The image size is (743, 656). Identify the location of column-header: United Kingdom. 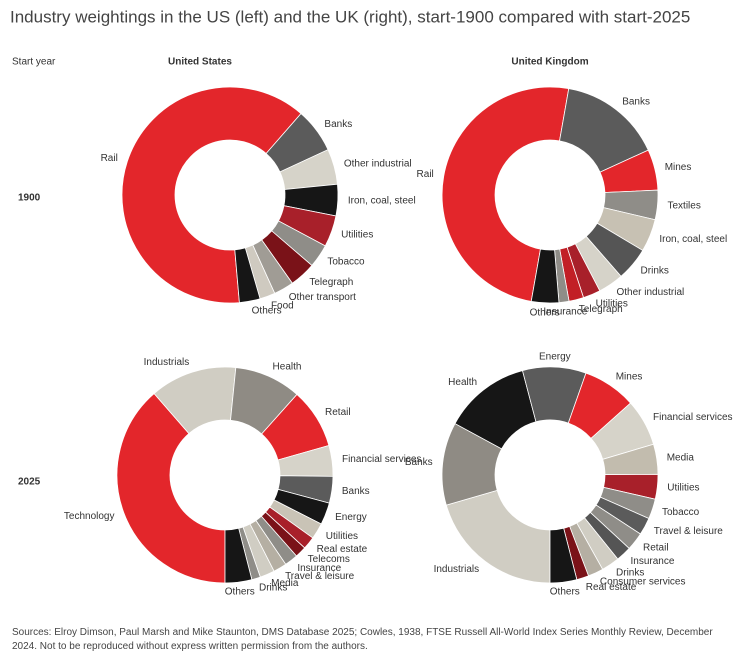
(549, 62).